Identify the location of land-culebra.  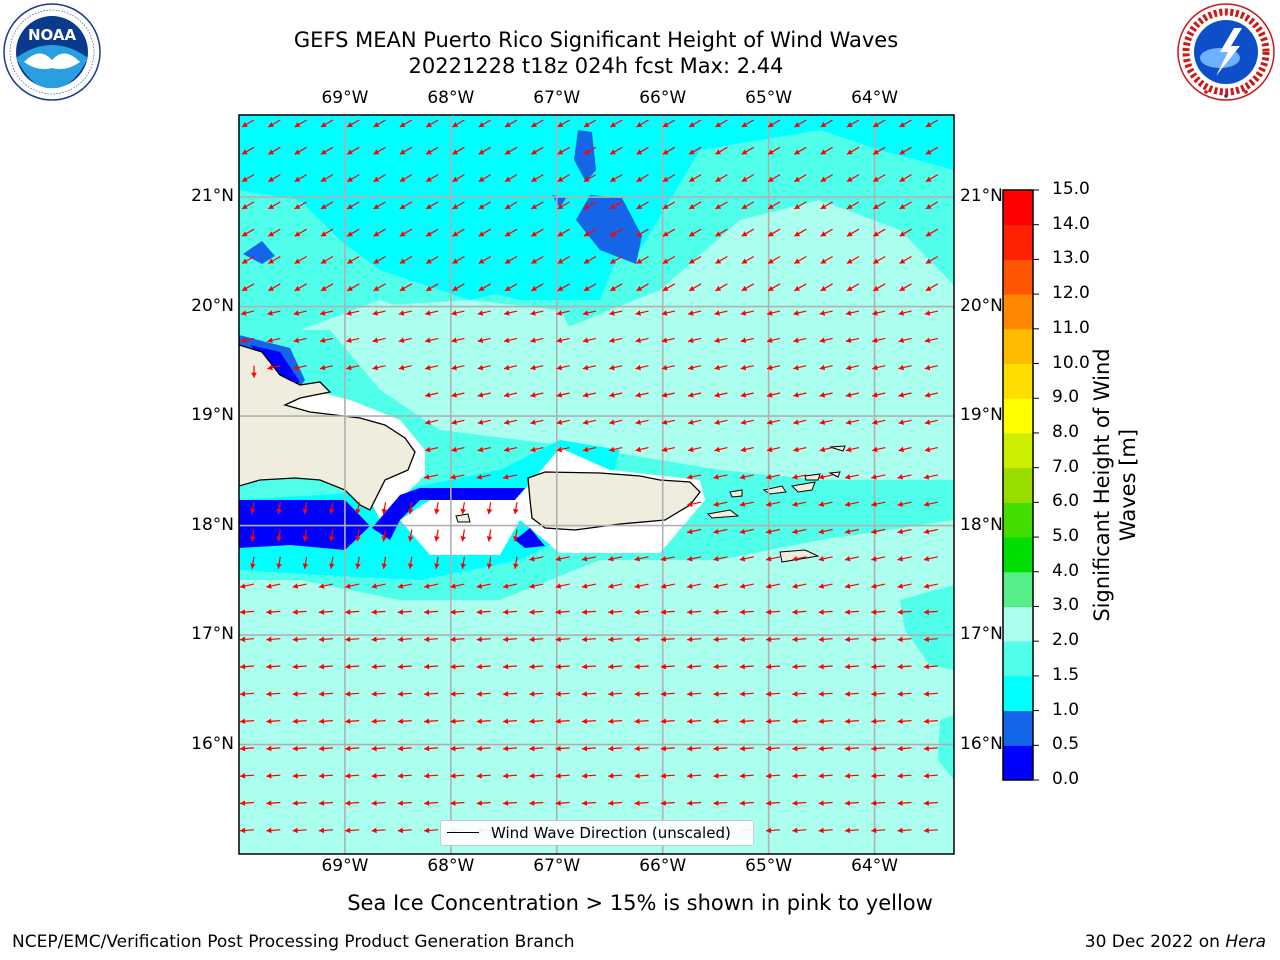
(736, 493).